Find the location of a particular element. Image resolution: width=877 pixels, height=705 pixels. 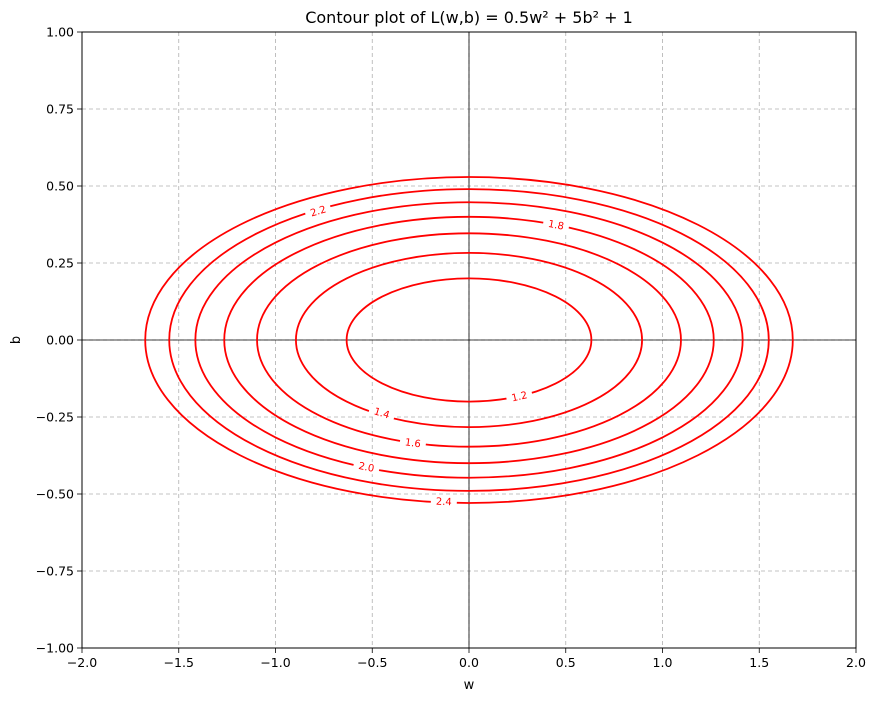

x-tick-label: 0.0 is located at coordinates (469, 662).